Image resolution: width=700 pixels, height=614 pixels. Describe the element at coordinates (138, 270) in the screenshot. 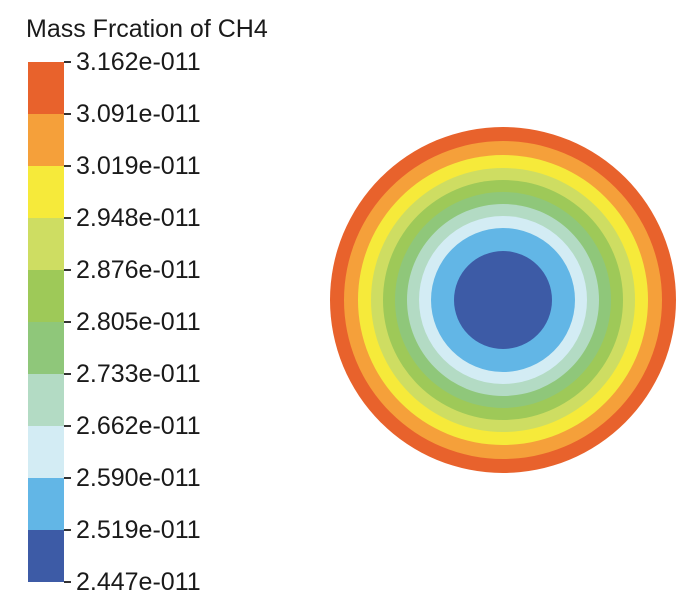

I see `color-bar-tick-label: 2.876e-011` at that location.